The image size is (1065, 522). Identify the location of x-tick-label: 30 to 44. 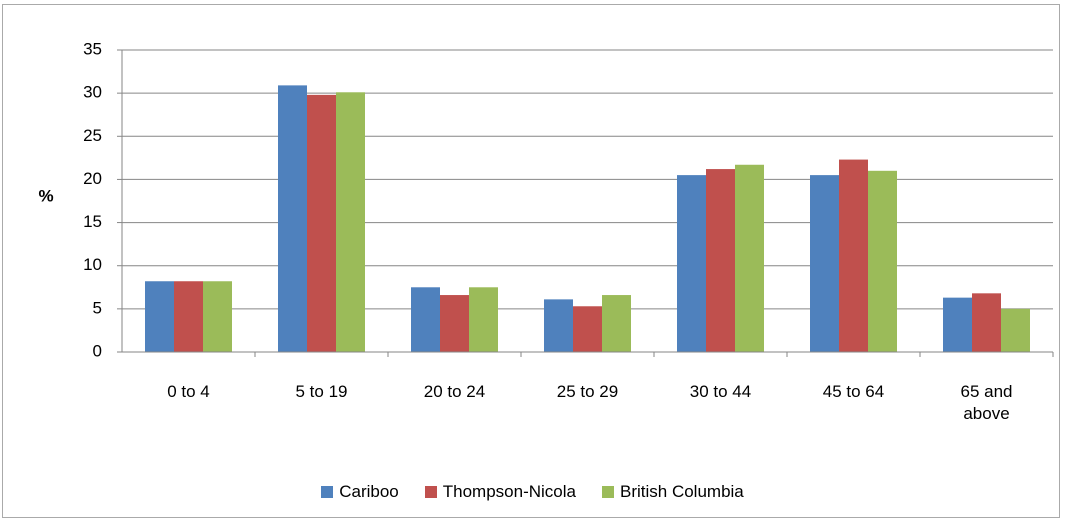
(720, 391).